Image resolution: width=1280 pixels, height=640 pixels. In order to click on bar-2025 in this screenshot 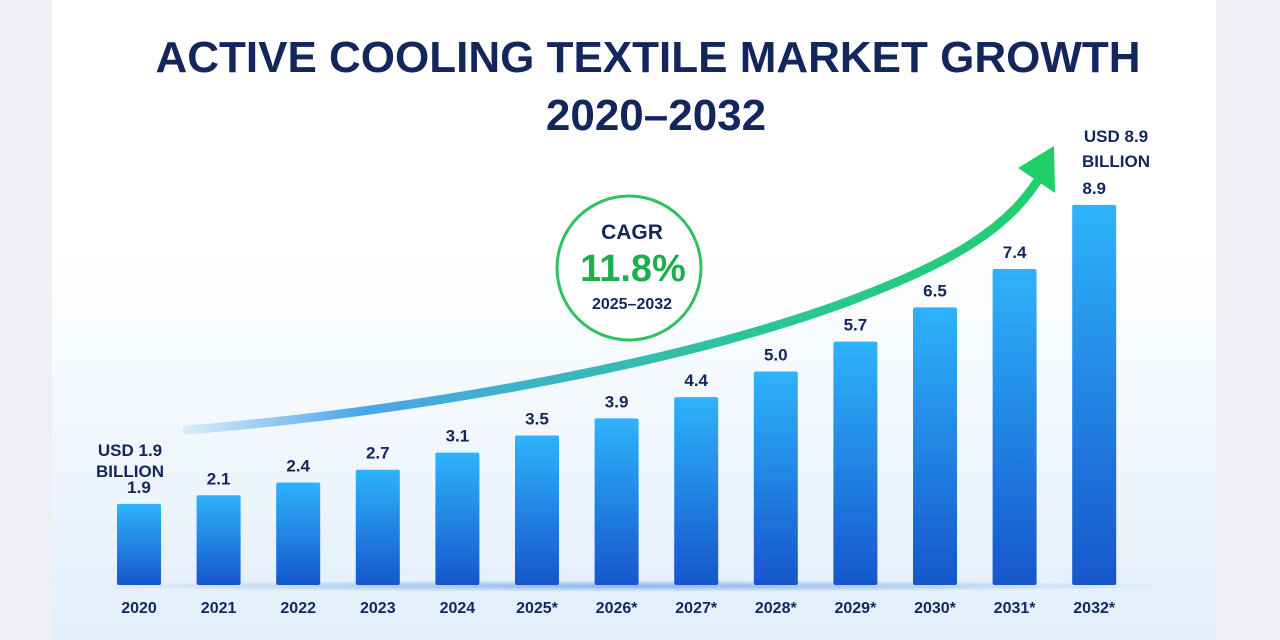, I will do `click(537, 510)`.